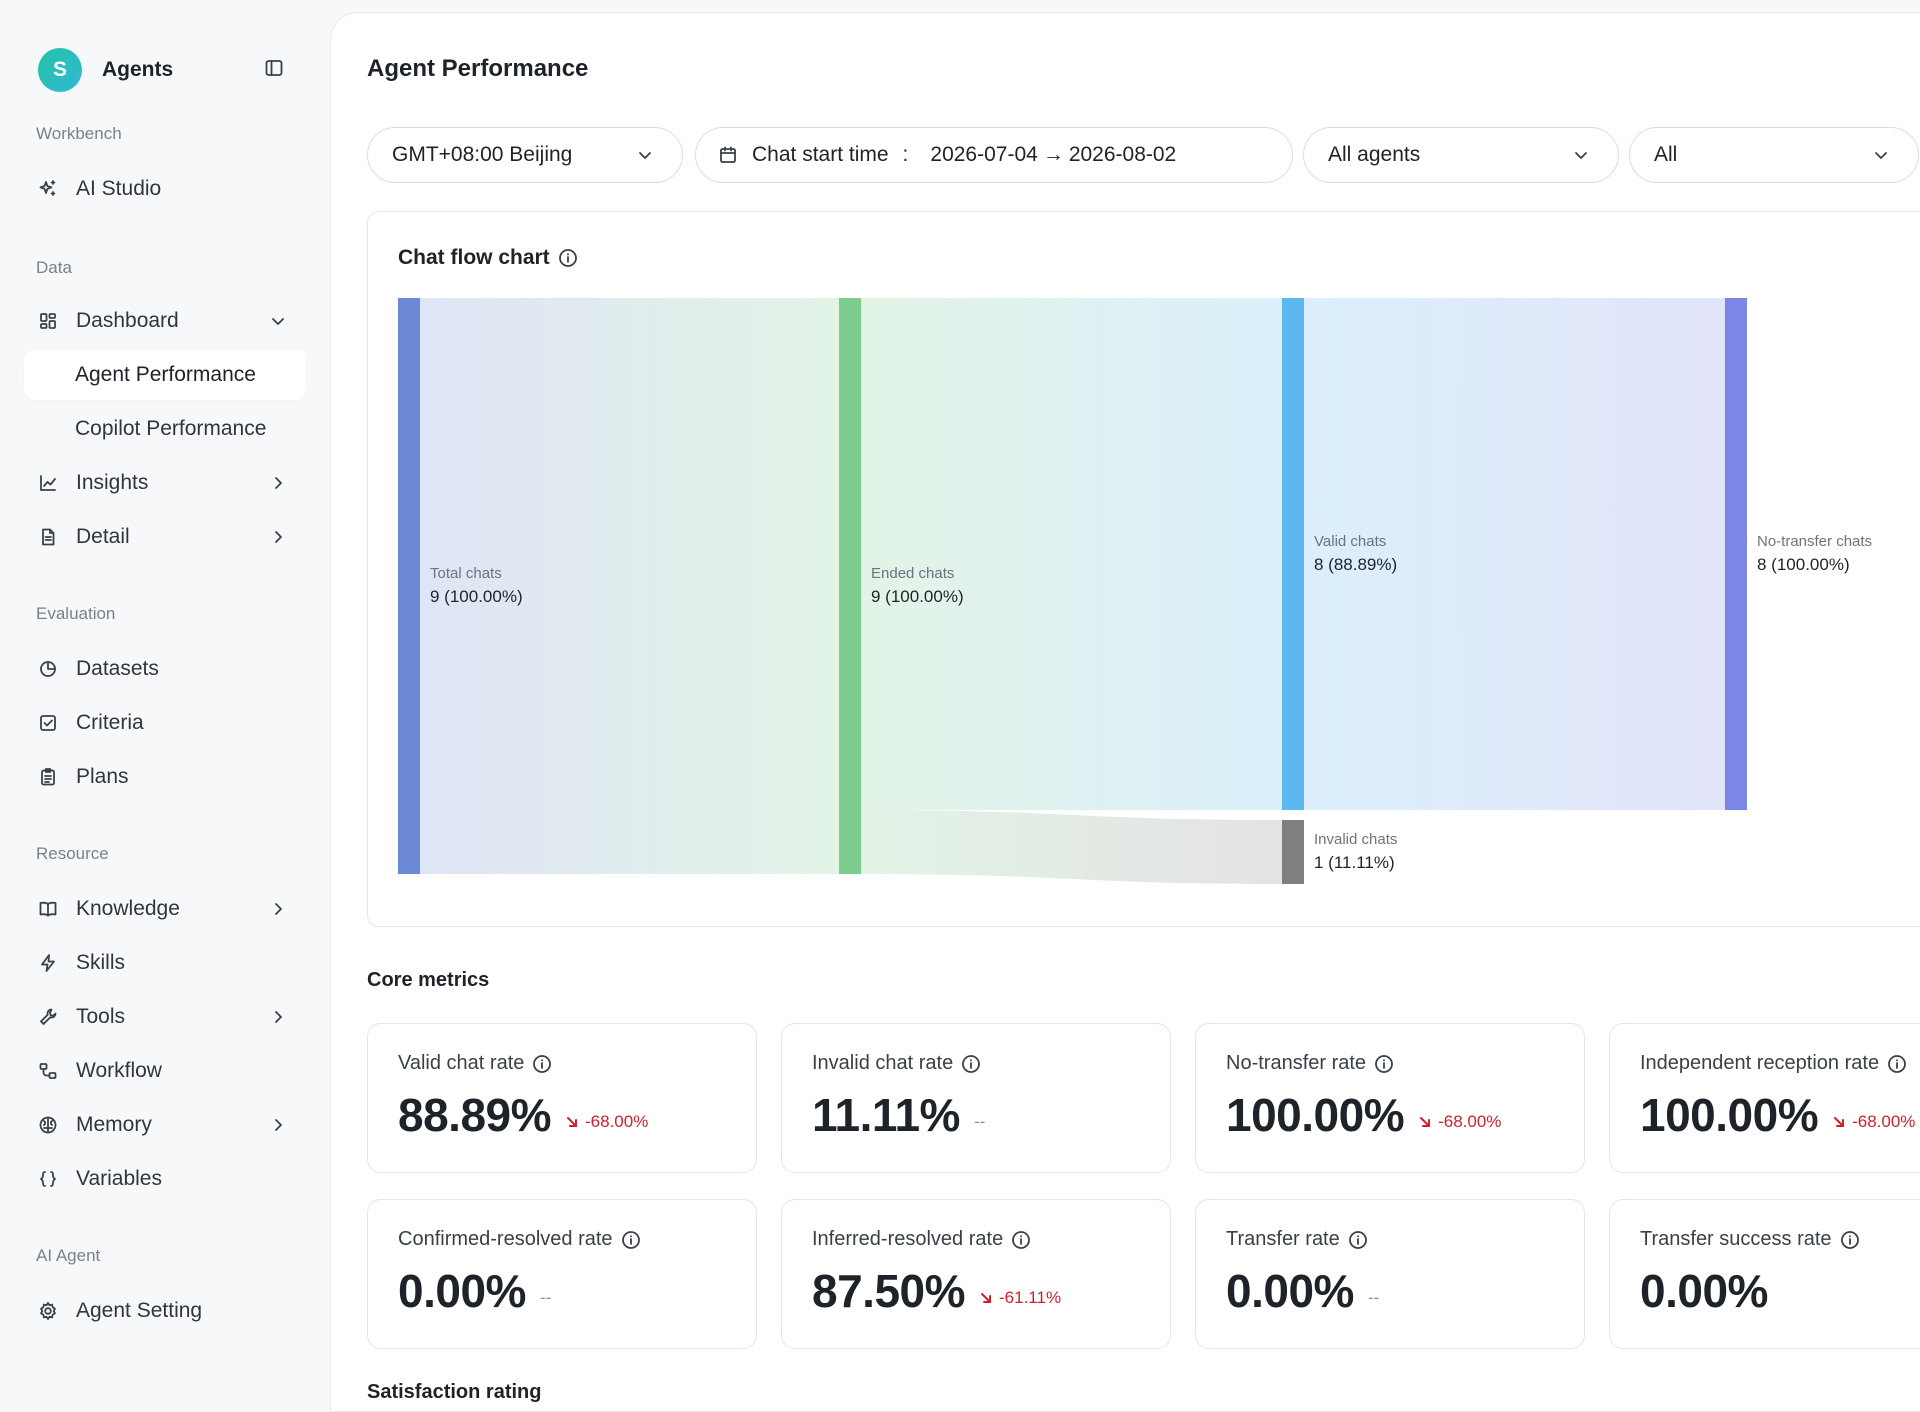  What do you see at coordinates (462, 1291) in the screenshot?
I see `metric-value: 0.00%` at bounding box center [462, 1291].